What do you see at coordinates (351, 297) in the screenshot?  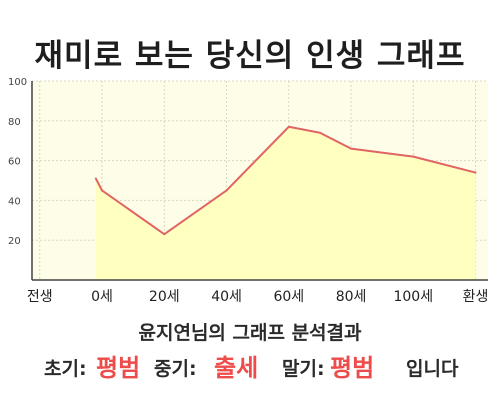 I see `x-tick-label: 80세` at bounding box center [351, 297].